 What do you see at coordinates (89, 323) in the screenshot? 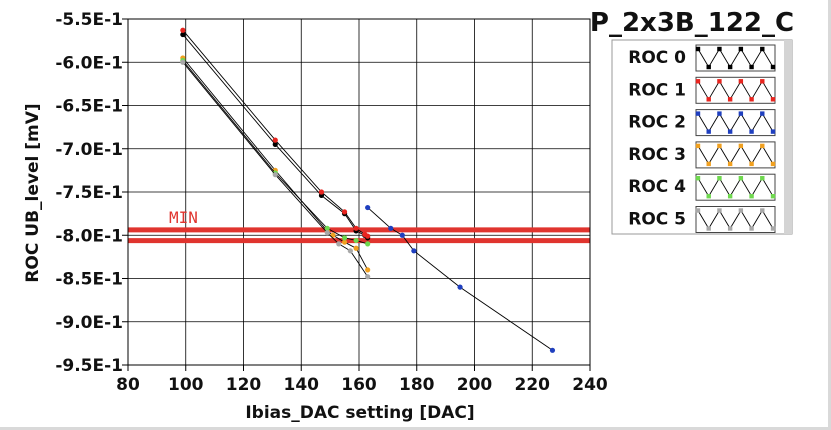
I see `y-tick-label: -9.0E-1` at bounding box center [89, 323].